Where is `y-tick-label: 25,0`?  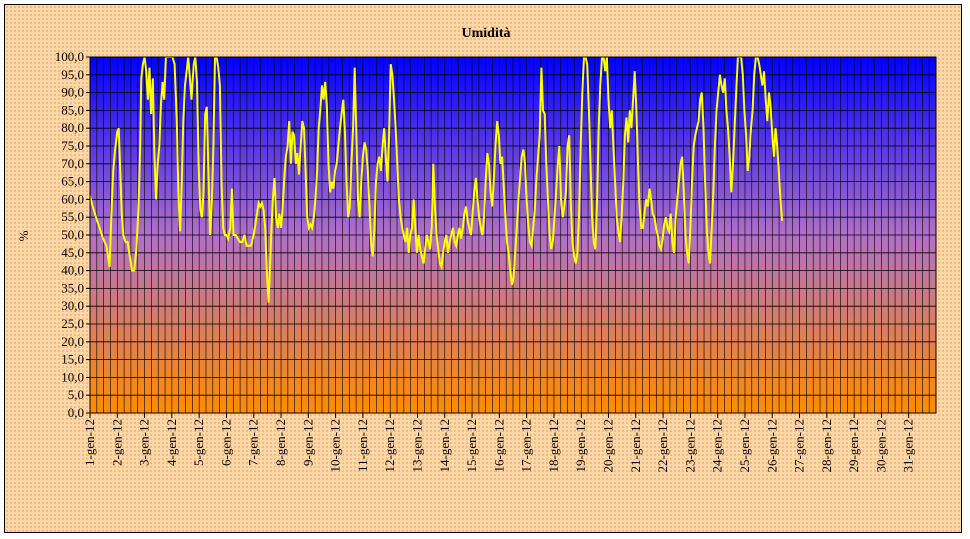 y-tick-label: 25,0 is located at coordinates (72, 323).